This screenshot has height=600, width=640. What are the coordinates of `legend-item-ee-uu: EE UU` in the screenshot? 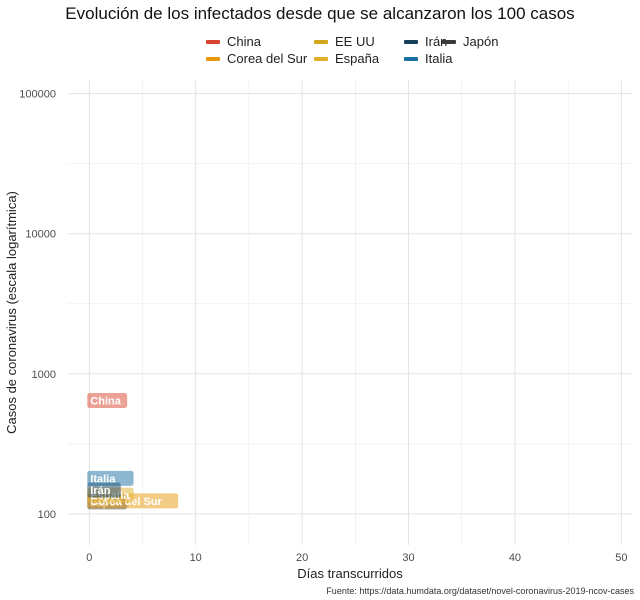 It's located at (344, 41).